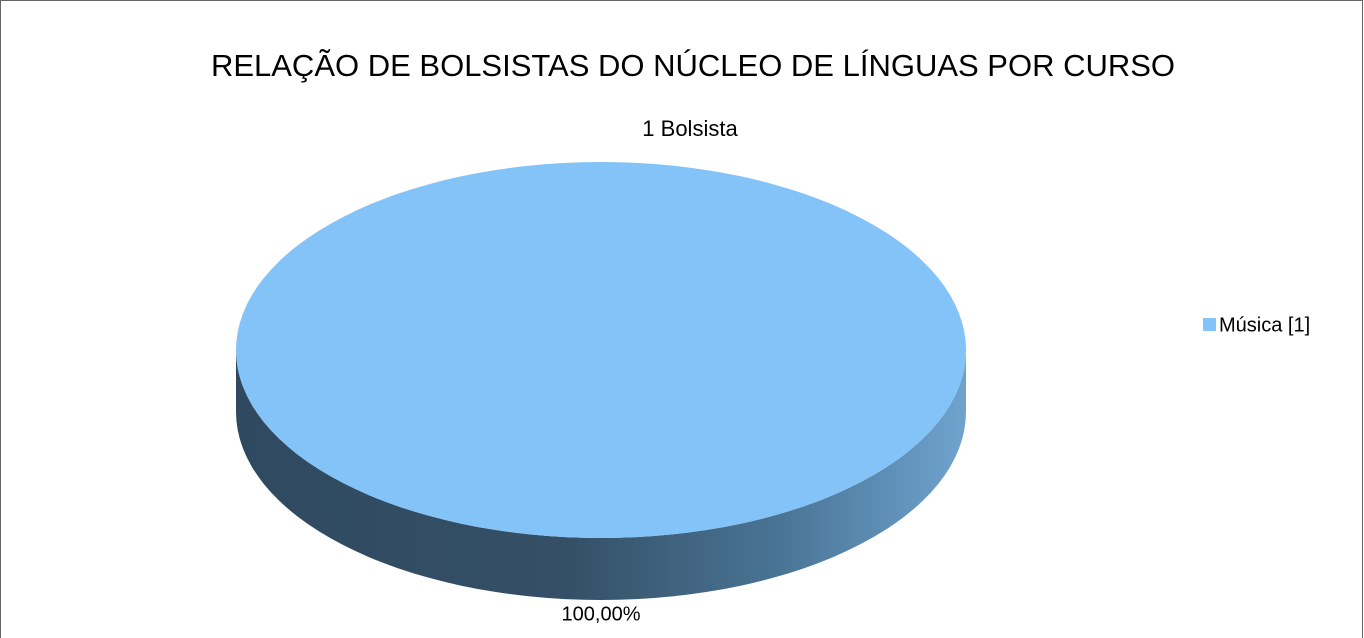 The width and height of the screenshot is (1364, 638). What do you see at coordinates (1209, 324) in the screenshot?
I see `legend-swatch` at bounding box center [1209, 324].